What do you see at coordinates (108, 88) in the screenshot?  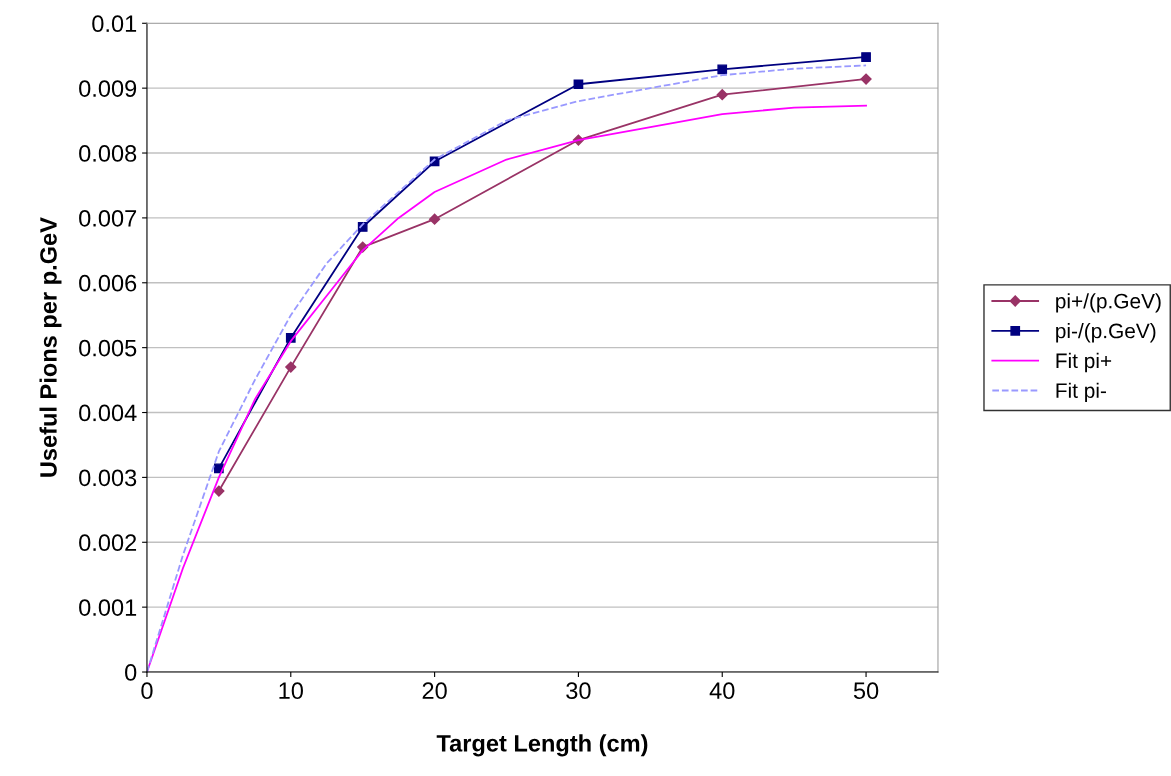 I see `y-tick-label: 0.009` at bounding box center [108, 88].